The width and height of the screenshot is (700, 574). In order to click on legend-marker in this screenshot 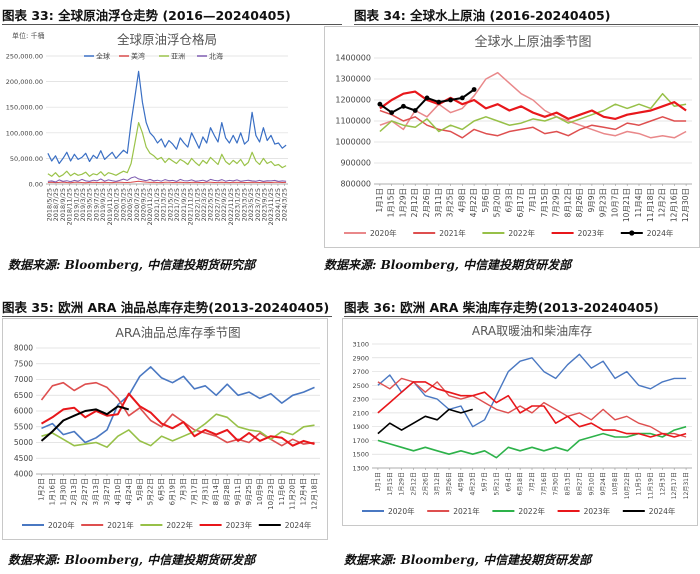, I will do `click(632, 233)`.